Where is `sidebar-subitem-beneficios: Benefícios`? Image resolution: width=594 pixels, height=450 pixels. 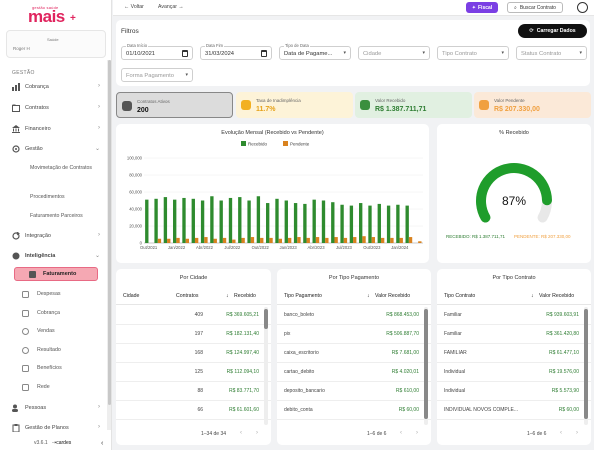 sidebar-subitem-beneficios: Benefícios is located at coordinates (62, 368).